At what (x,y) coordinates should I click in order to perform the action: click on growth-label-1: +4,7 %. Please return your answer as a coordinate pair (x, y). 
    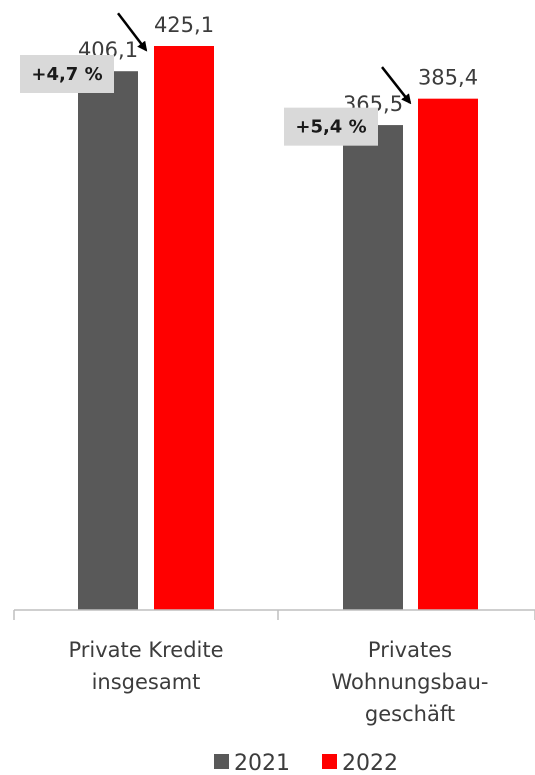
    Looking at the image, I should click on (66, 74).